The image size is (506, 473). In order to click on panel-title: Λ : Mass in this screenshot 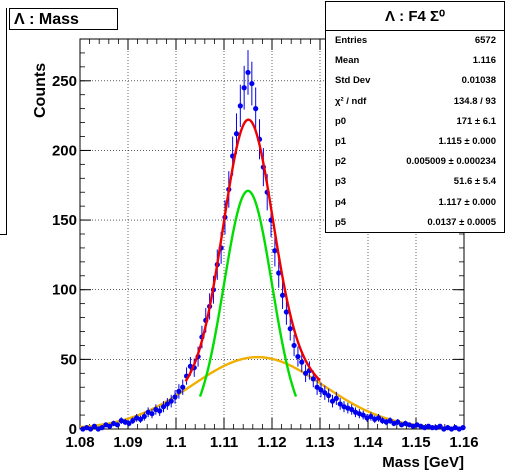, I will do `click(63, 19)`.